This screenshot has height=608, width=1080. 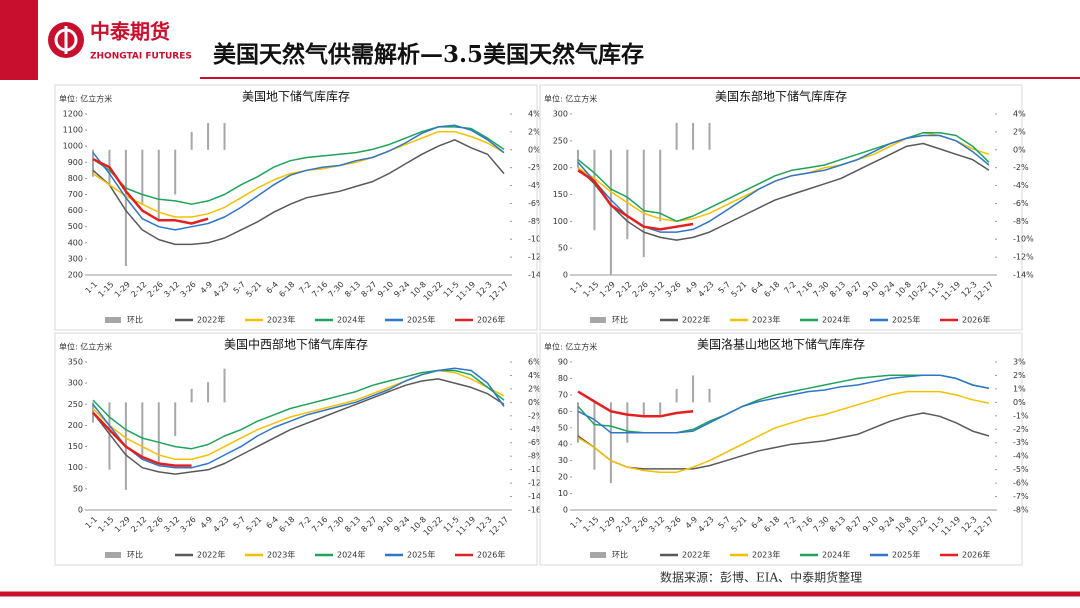 I want to click on y2-tick-label: -8%, so click(x=536, y=456).